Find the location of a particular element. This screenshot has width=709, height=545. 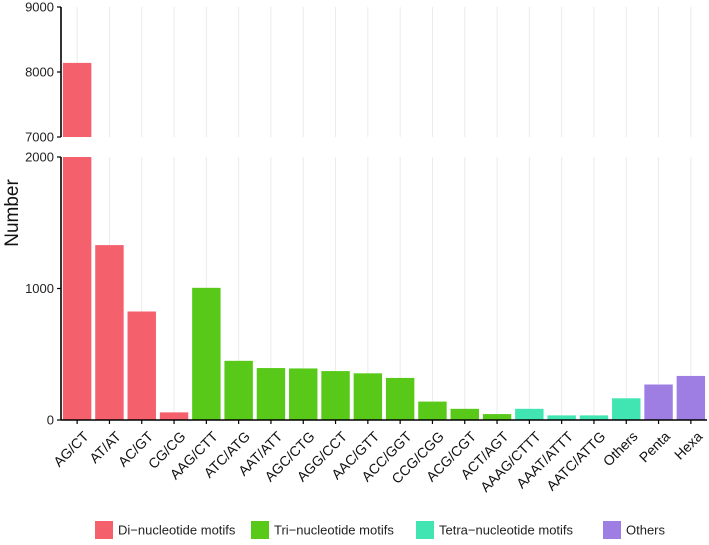

bar-aag-ctt is located at coordinates (206, 353).